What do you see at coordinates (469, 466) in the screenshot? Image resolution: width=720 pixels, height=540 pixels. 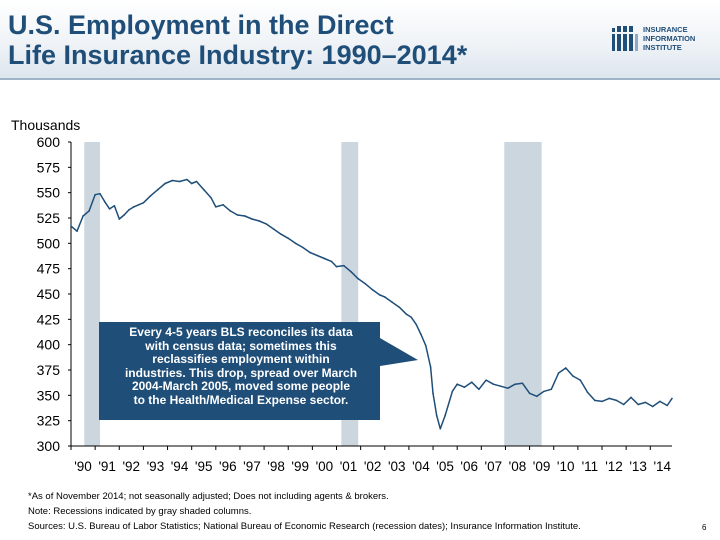 I see `x-tick-label: '06` at bounding box center [469, 466].